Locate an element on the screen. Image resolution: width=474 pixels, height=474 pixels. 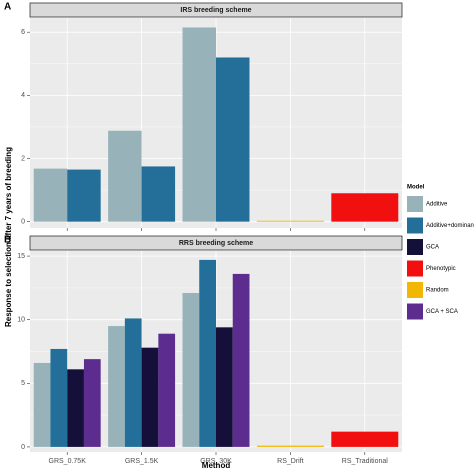
x-tick-label: GRS_1.5K is located at coordinates (142, 461).